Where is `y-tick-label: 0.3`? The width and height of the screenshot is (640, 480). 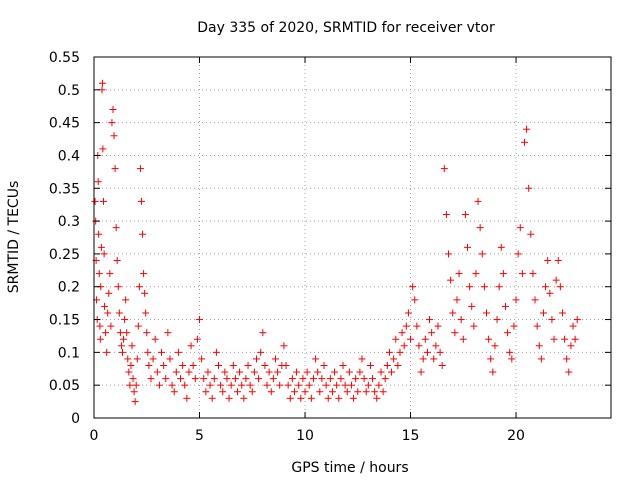 y-tick-label: 0.3 is located at coordinates (69, 222).